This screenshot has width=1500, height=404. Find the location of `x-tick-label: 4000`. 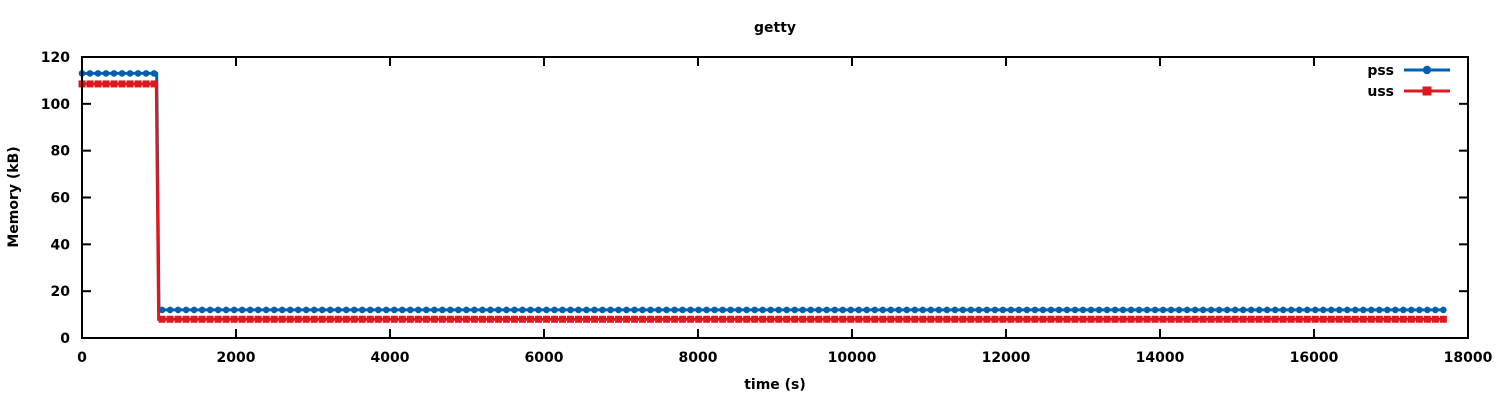

x-tick-label: 4000 is located at coordinates (390, 358).